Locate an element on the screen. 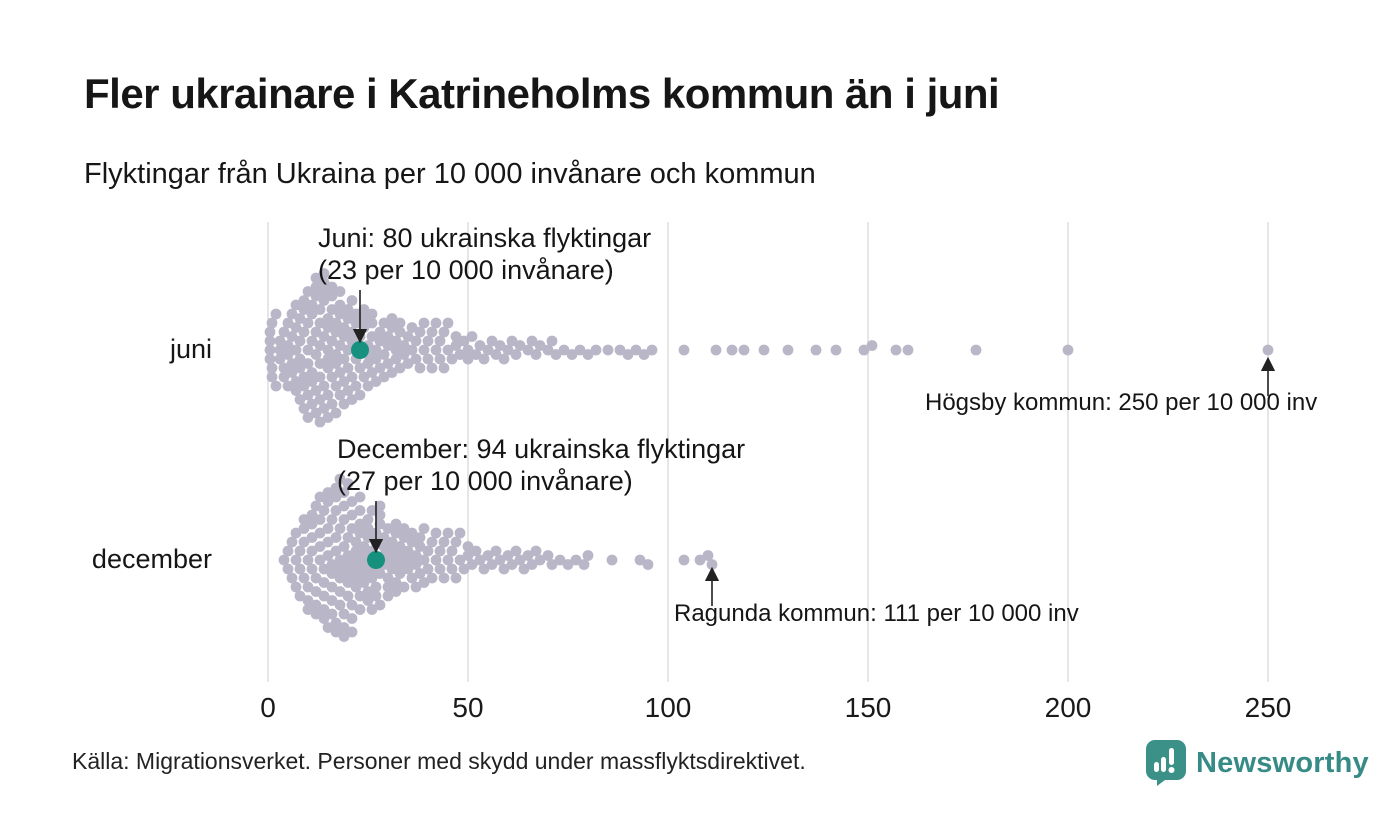  newsworthy-logo: Newsworthy is located at coordinates (1257, 763).